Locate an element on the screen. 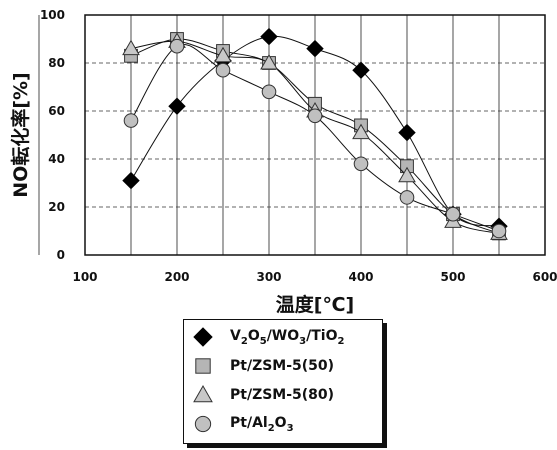 Image resolution: width=557 pixels, height=450 pixels. x-tick-label: 400 is located at coordinates (360, 277).